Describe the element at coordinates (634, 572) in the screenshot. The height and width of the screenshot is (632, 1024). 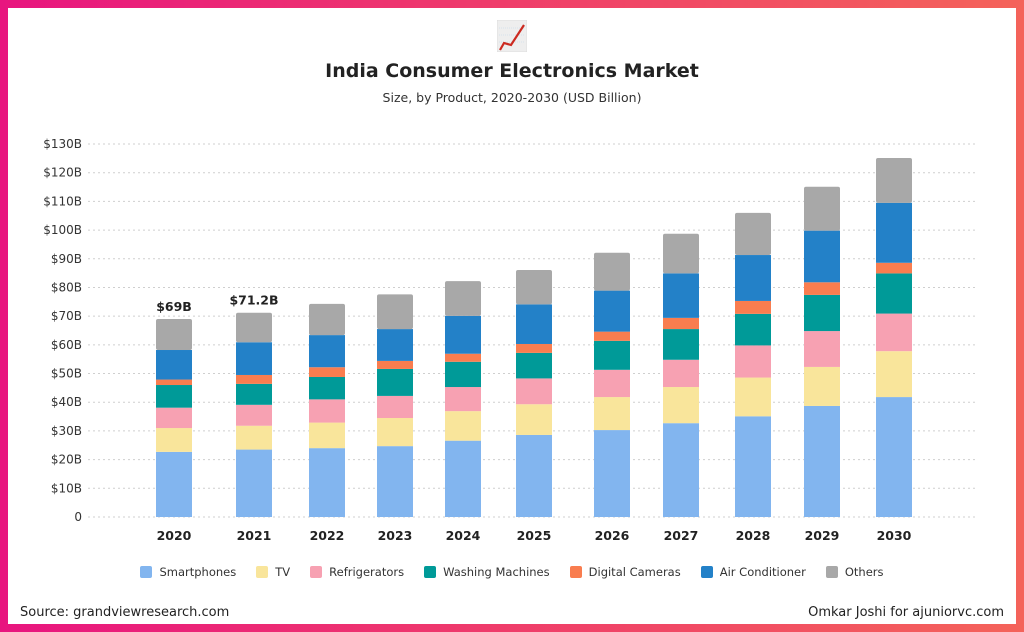
I see `legend-label: Digital Cameras` at that location.